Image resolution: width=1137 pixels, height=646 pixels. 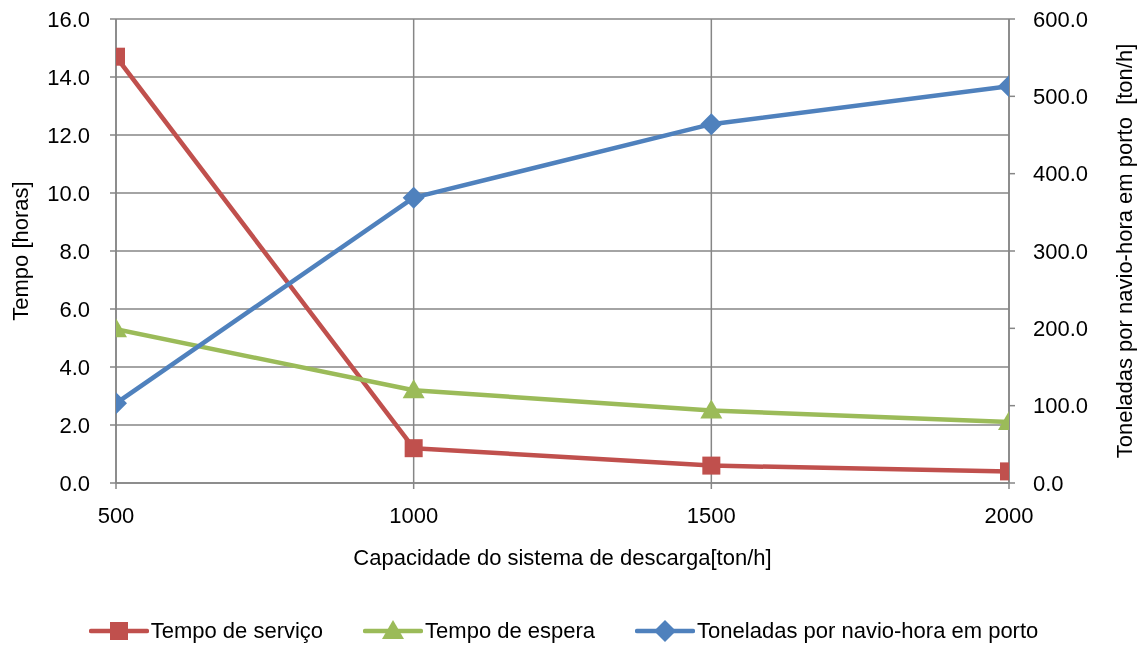 What do you see at coordinates (868, 631) in the screenshot?
I see `legend-label: Toneladas por navio-hora em porto` at bounding box center [868, 631].